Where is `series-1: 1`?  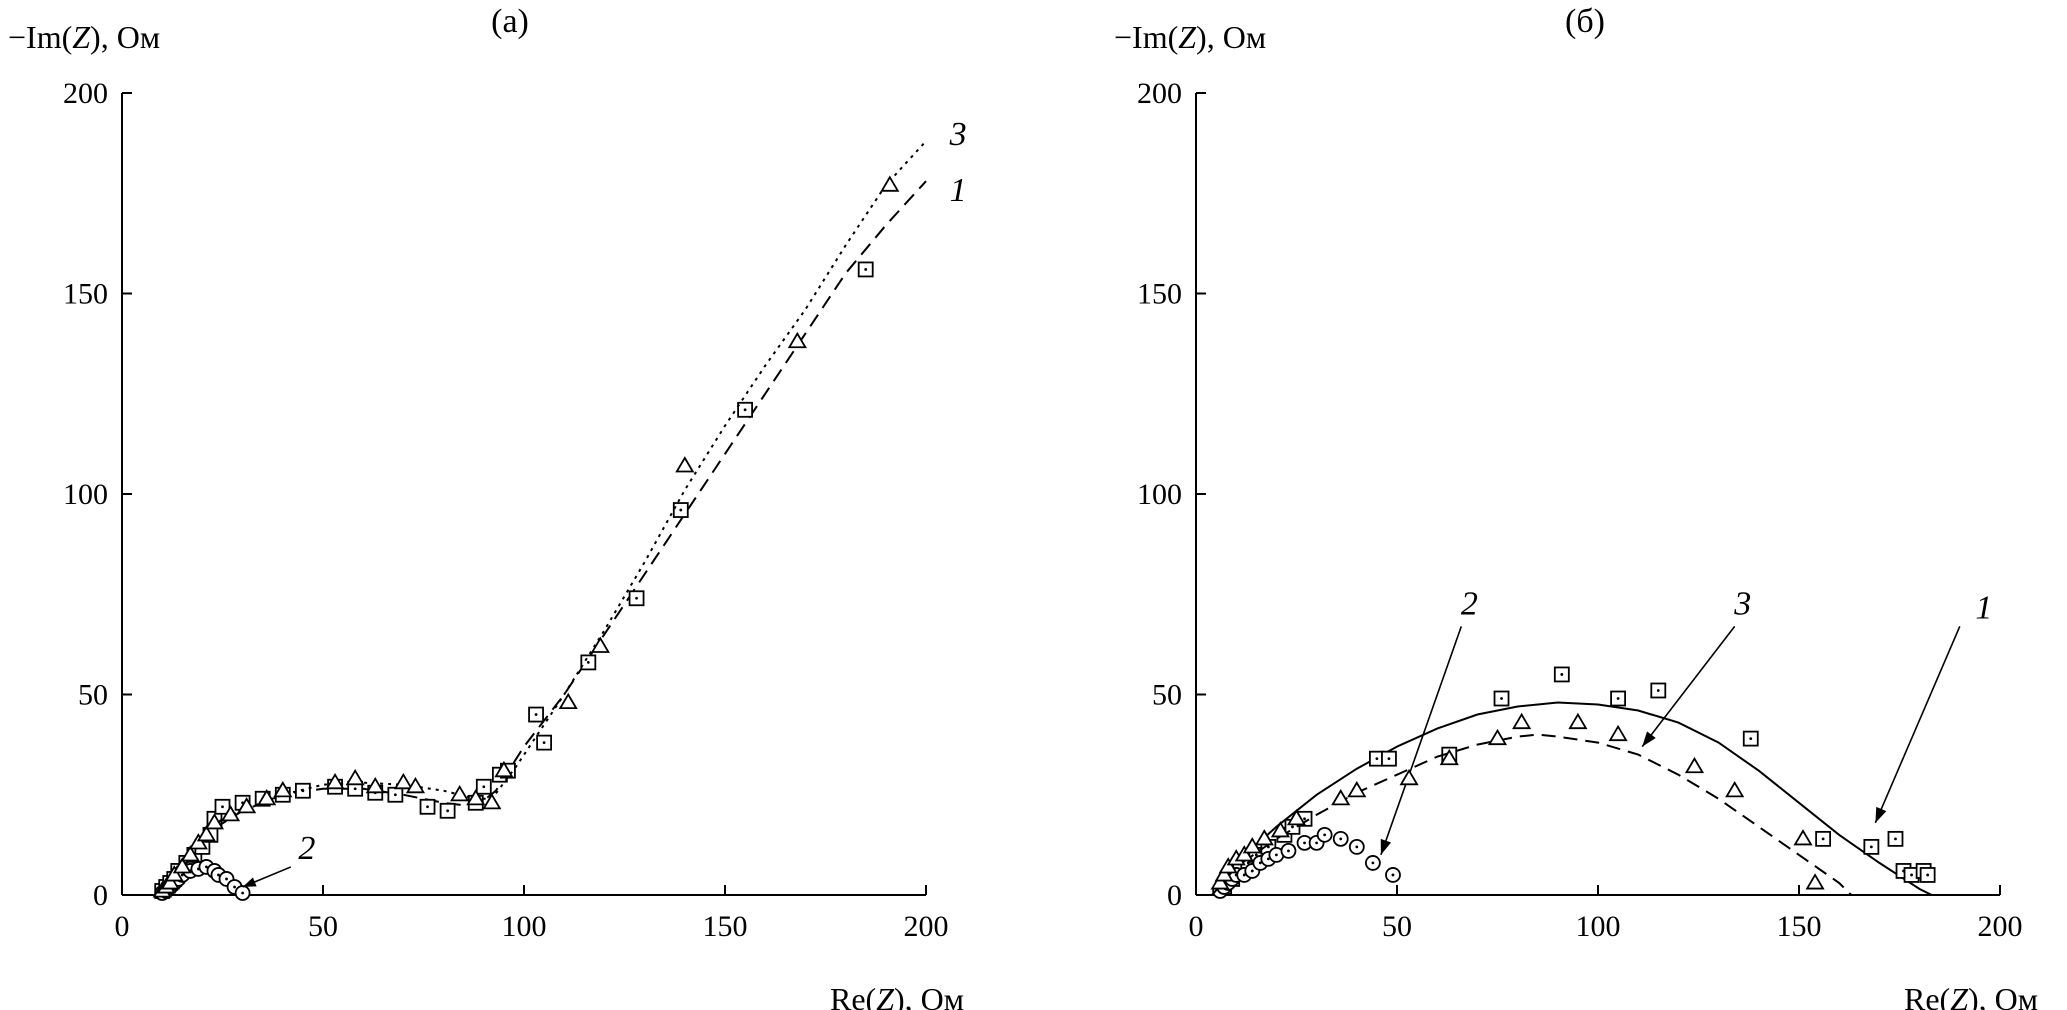
series-1: 1 is located at coordinates (1601, 742).